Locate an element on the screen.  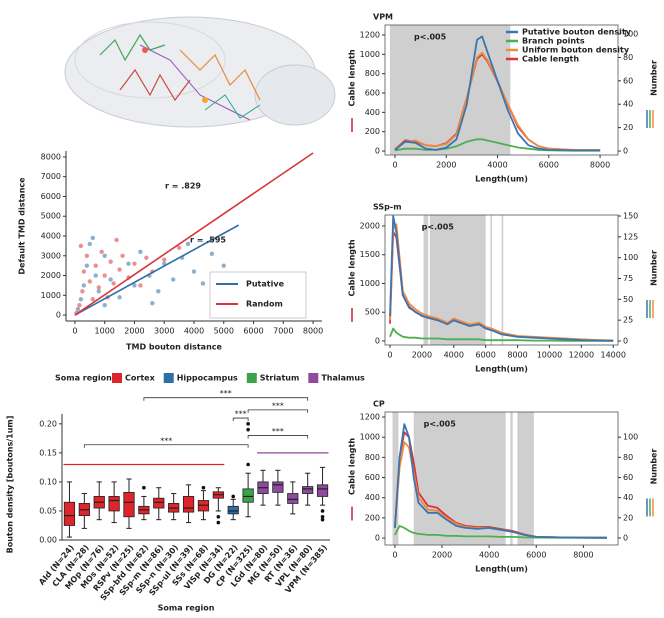
legend-label: Cable length is located at coordinates (550, 59).